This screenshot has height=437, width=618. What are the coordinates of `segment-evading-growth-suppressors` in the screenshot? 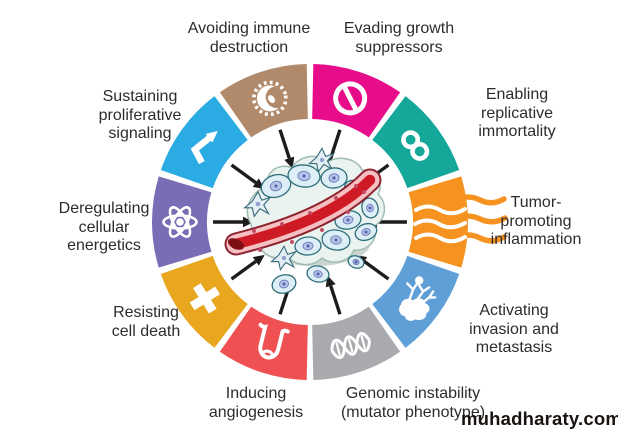 It's located at (356, 101).